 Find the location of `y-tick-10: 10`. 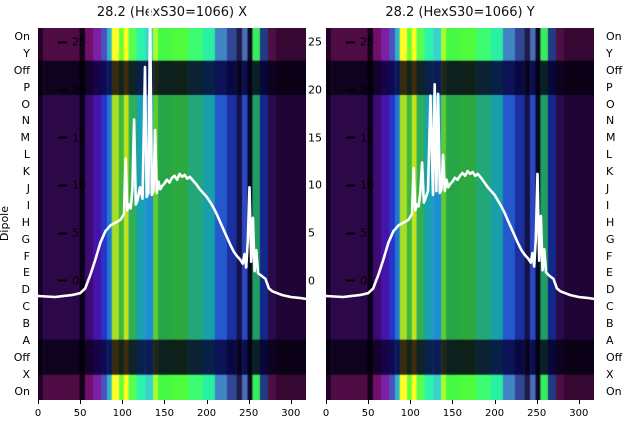

y-tick-10: 10 is located at coordinates (72, 185).